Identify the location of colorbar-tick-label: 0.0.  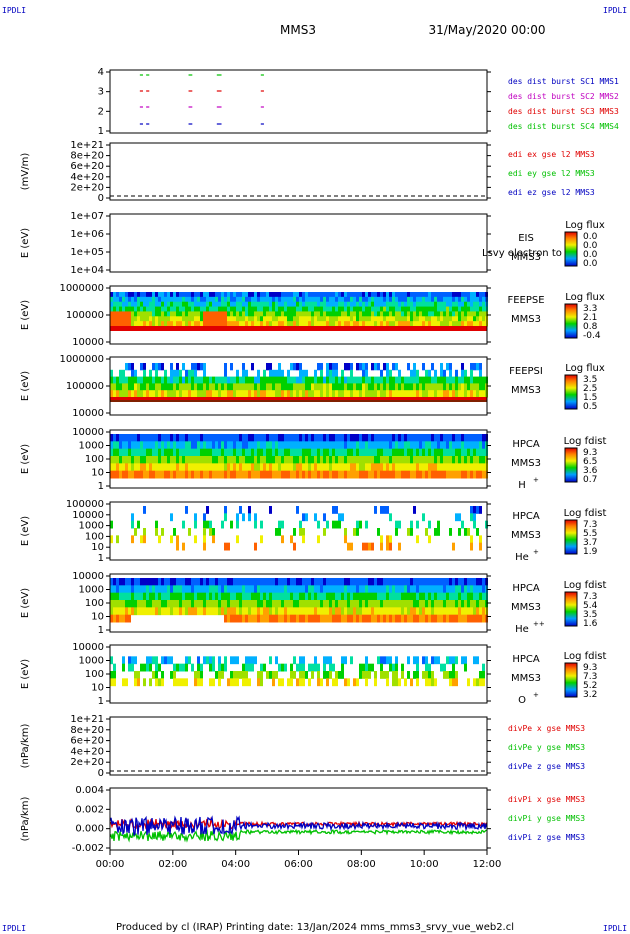
(590, 246).